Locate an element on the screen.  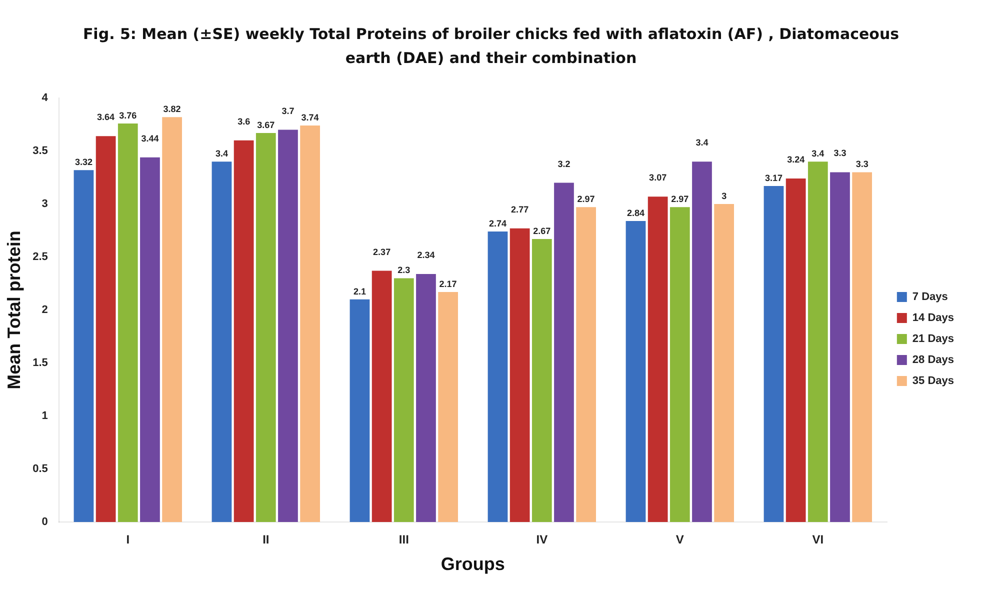
data-label: 3.7 is located at coordinates (288, 111).